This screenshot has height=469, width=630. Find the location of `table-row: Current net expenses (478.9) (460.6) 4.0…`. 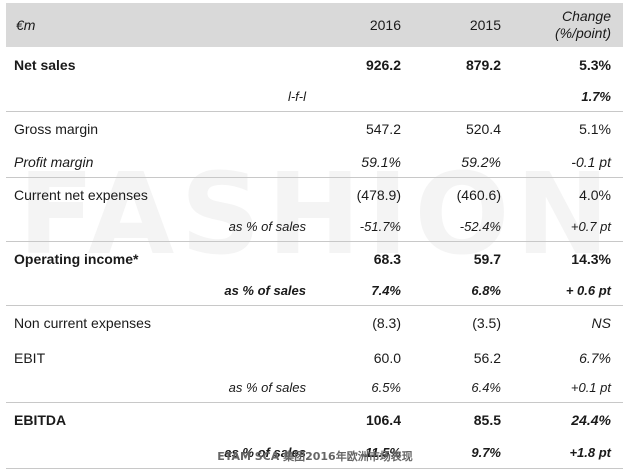

table-row: Current net expenses (478.9) (460.6) 4.0… is located at coordinates (314, 194).